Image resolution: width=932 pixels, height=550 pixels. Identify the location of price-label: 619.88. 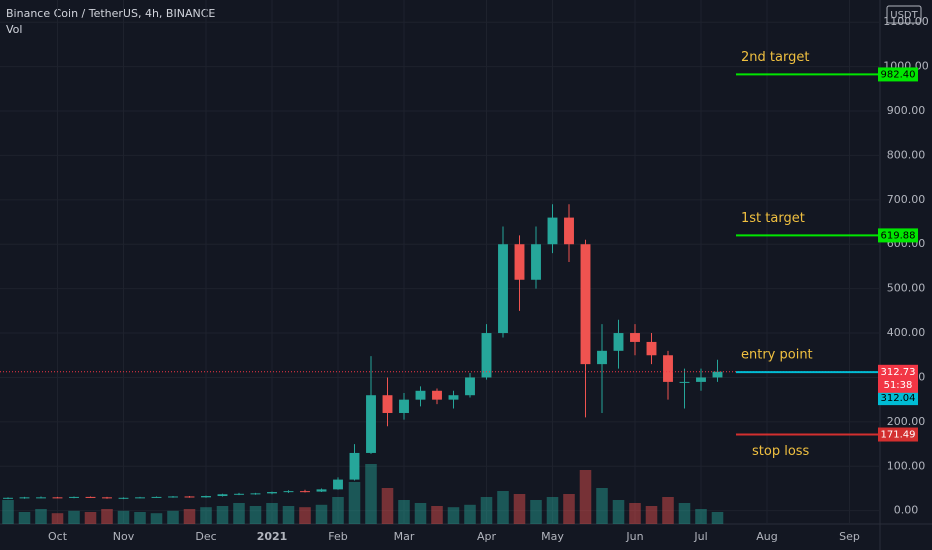
(898, 235).